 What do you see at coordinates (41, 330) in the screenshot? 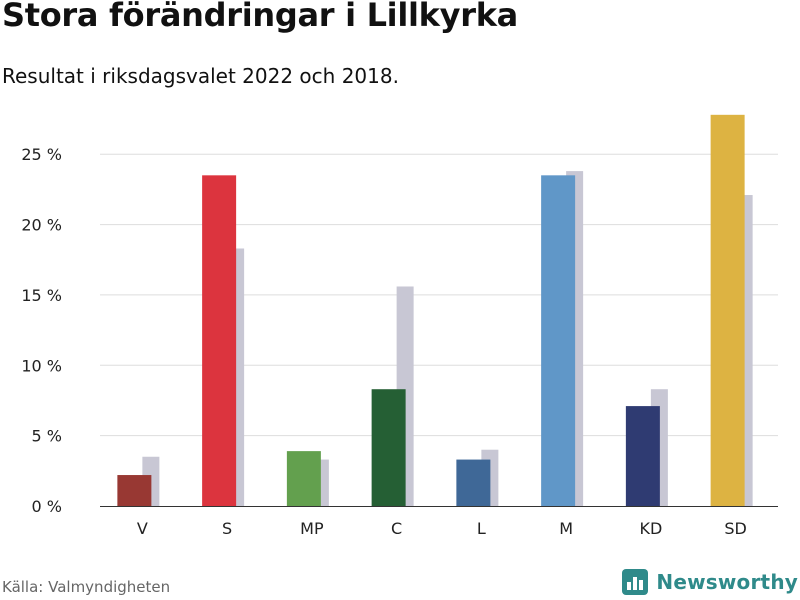
I see `y-axis-labels: 0 % 5 % 10 % 15 % 20 % 25 %` at bounding box center [41, 330].